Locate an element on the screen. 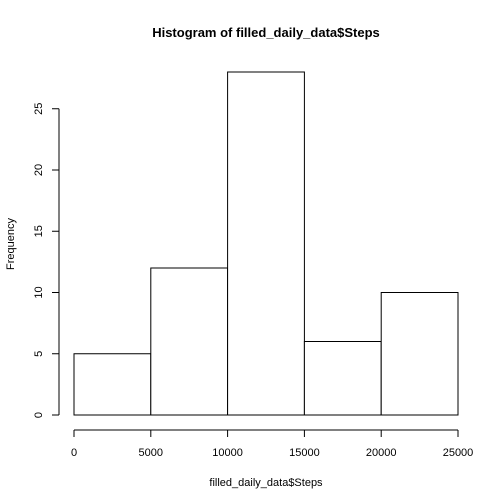 This screenshot has width=504, height=504. x-tick-label: 5000 is located at coordinates (151, 453).